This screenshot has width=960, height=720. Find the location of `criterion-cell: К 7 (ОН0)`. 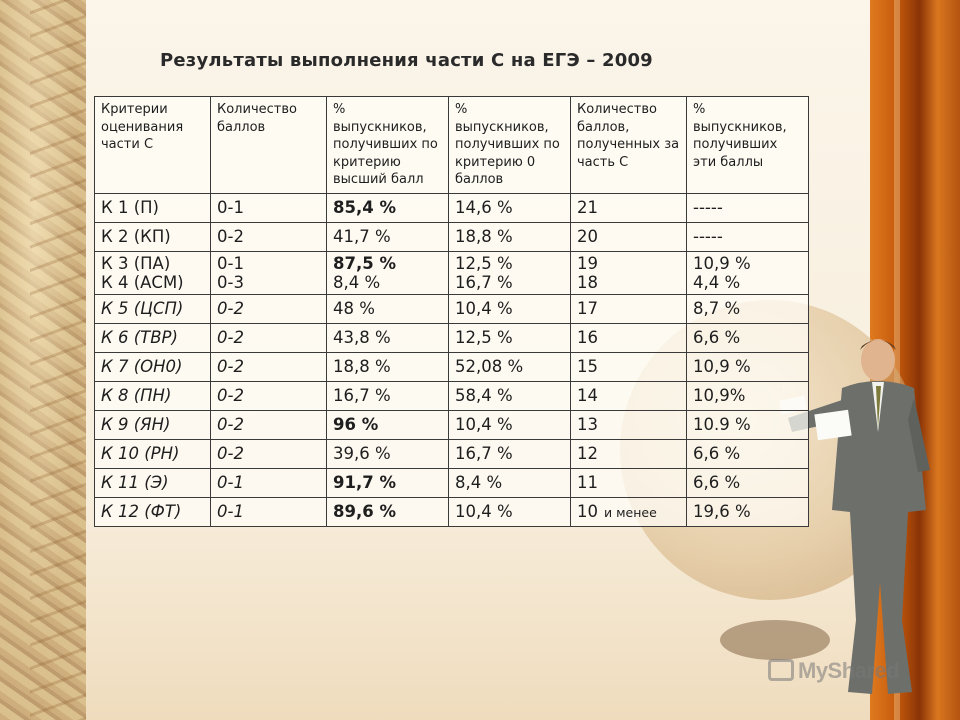

criterion-cell: К 7 (ОН0) is located at coordinates (152, 366).